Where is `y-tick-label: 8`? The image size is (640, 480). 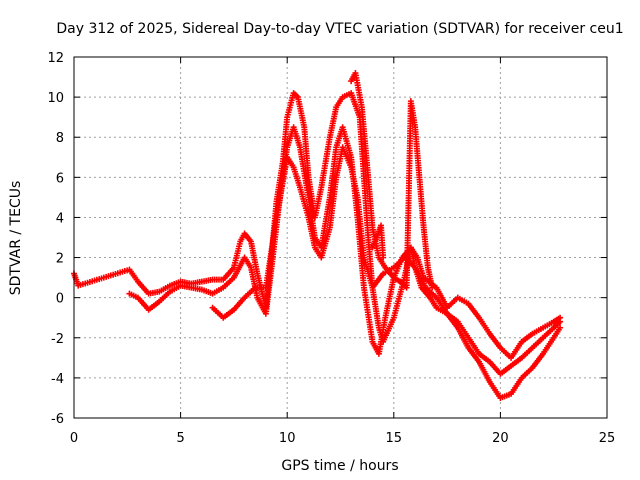 y-tick-label: 8 is located at coordinates (60, 138).